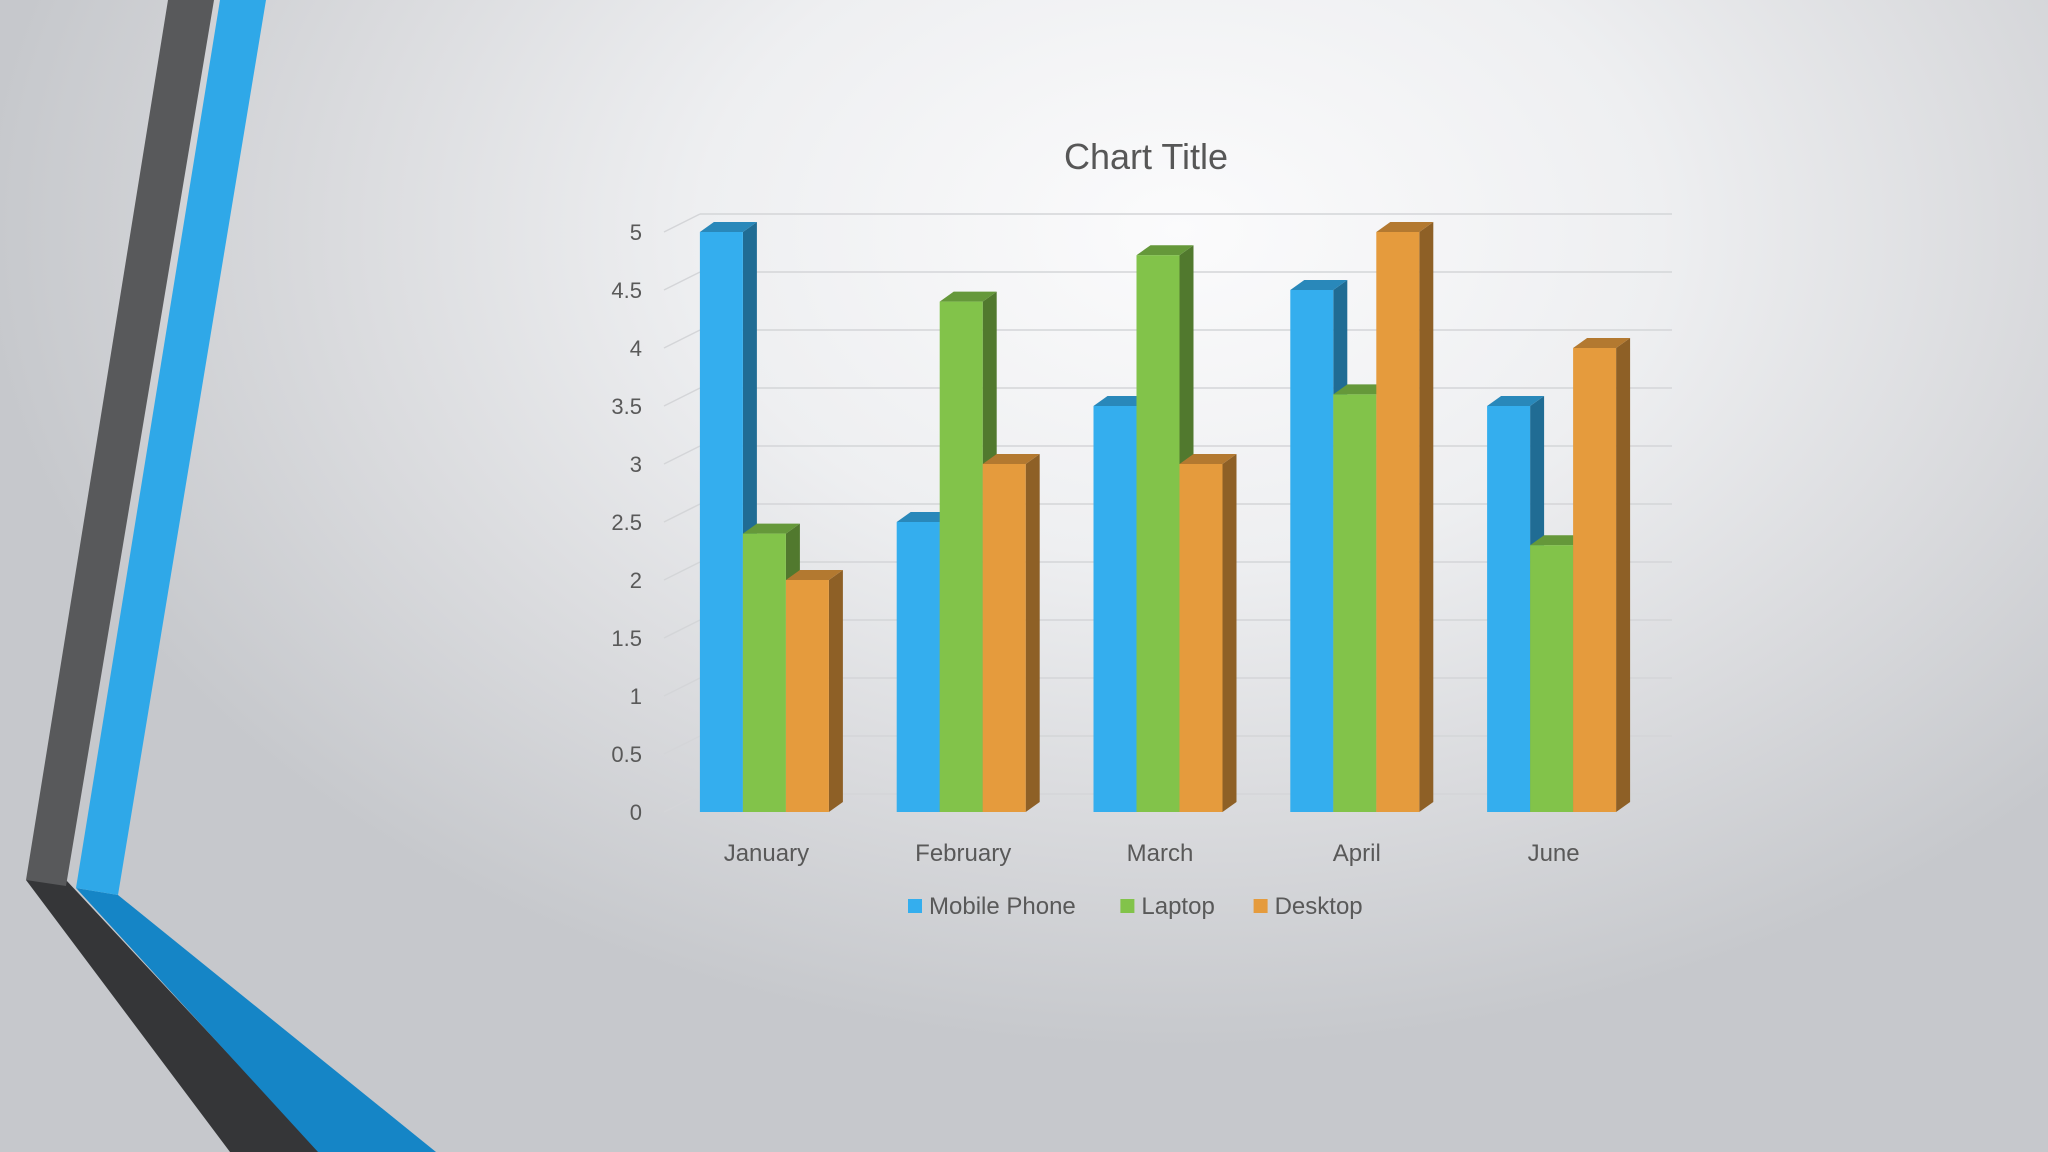 The width and height of the screenshot is (2048, 1152). What do you see at coordinates (626, 754) in the screenshot?
I see `y-tick-label: 0.5` at bounding box center [626, 754].